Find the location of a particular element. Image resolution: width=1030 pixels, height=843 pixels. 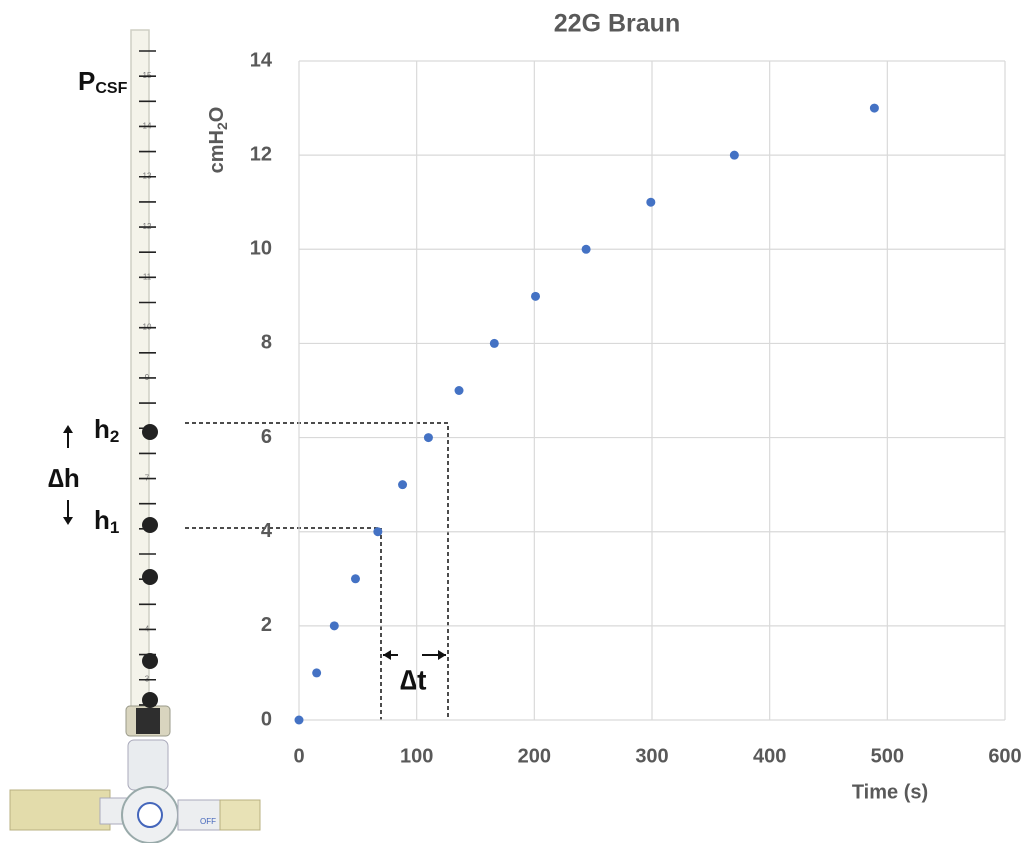

h1-label: h1 is located at coordinates (106, 521).